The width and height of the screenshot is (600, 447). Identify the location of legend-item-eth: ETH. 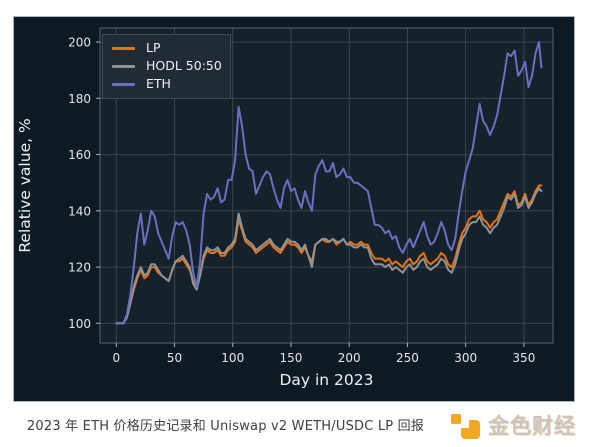
(166, 84).